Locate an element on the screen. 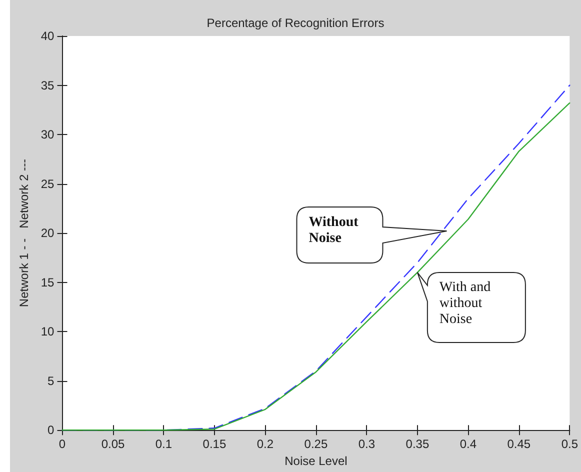  y-tick-label: 30 is located at coordinates (47, 135).